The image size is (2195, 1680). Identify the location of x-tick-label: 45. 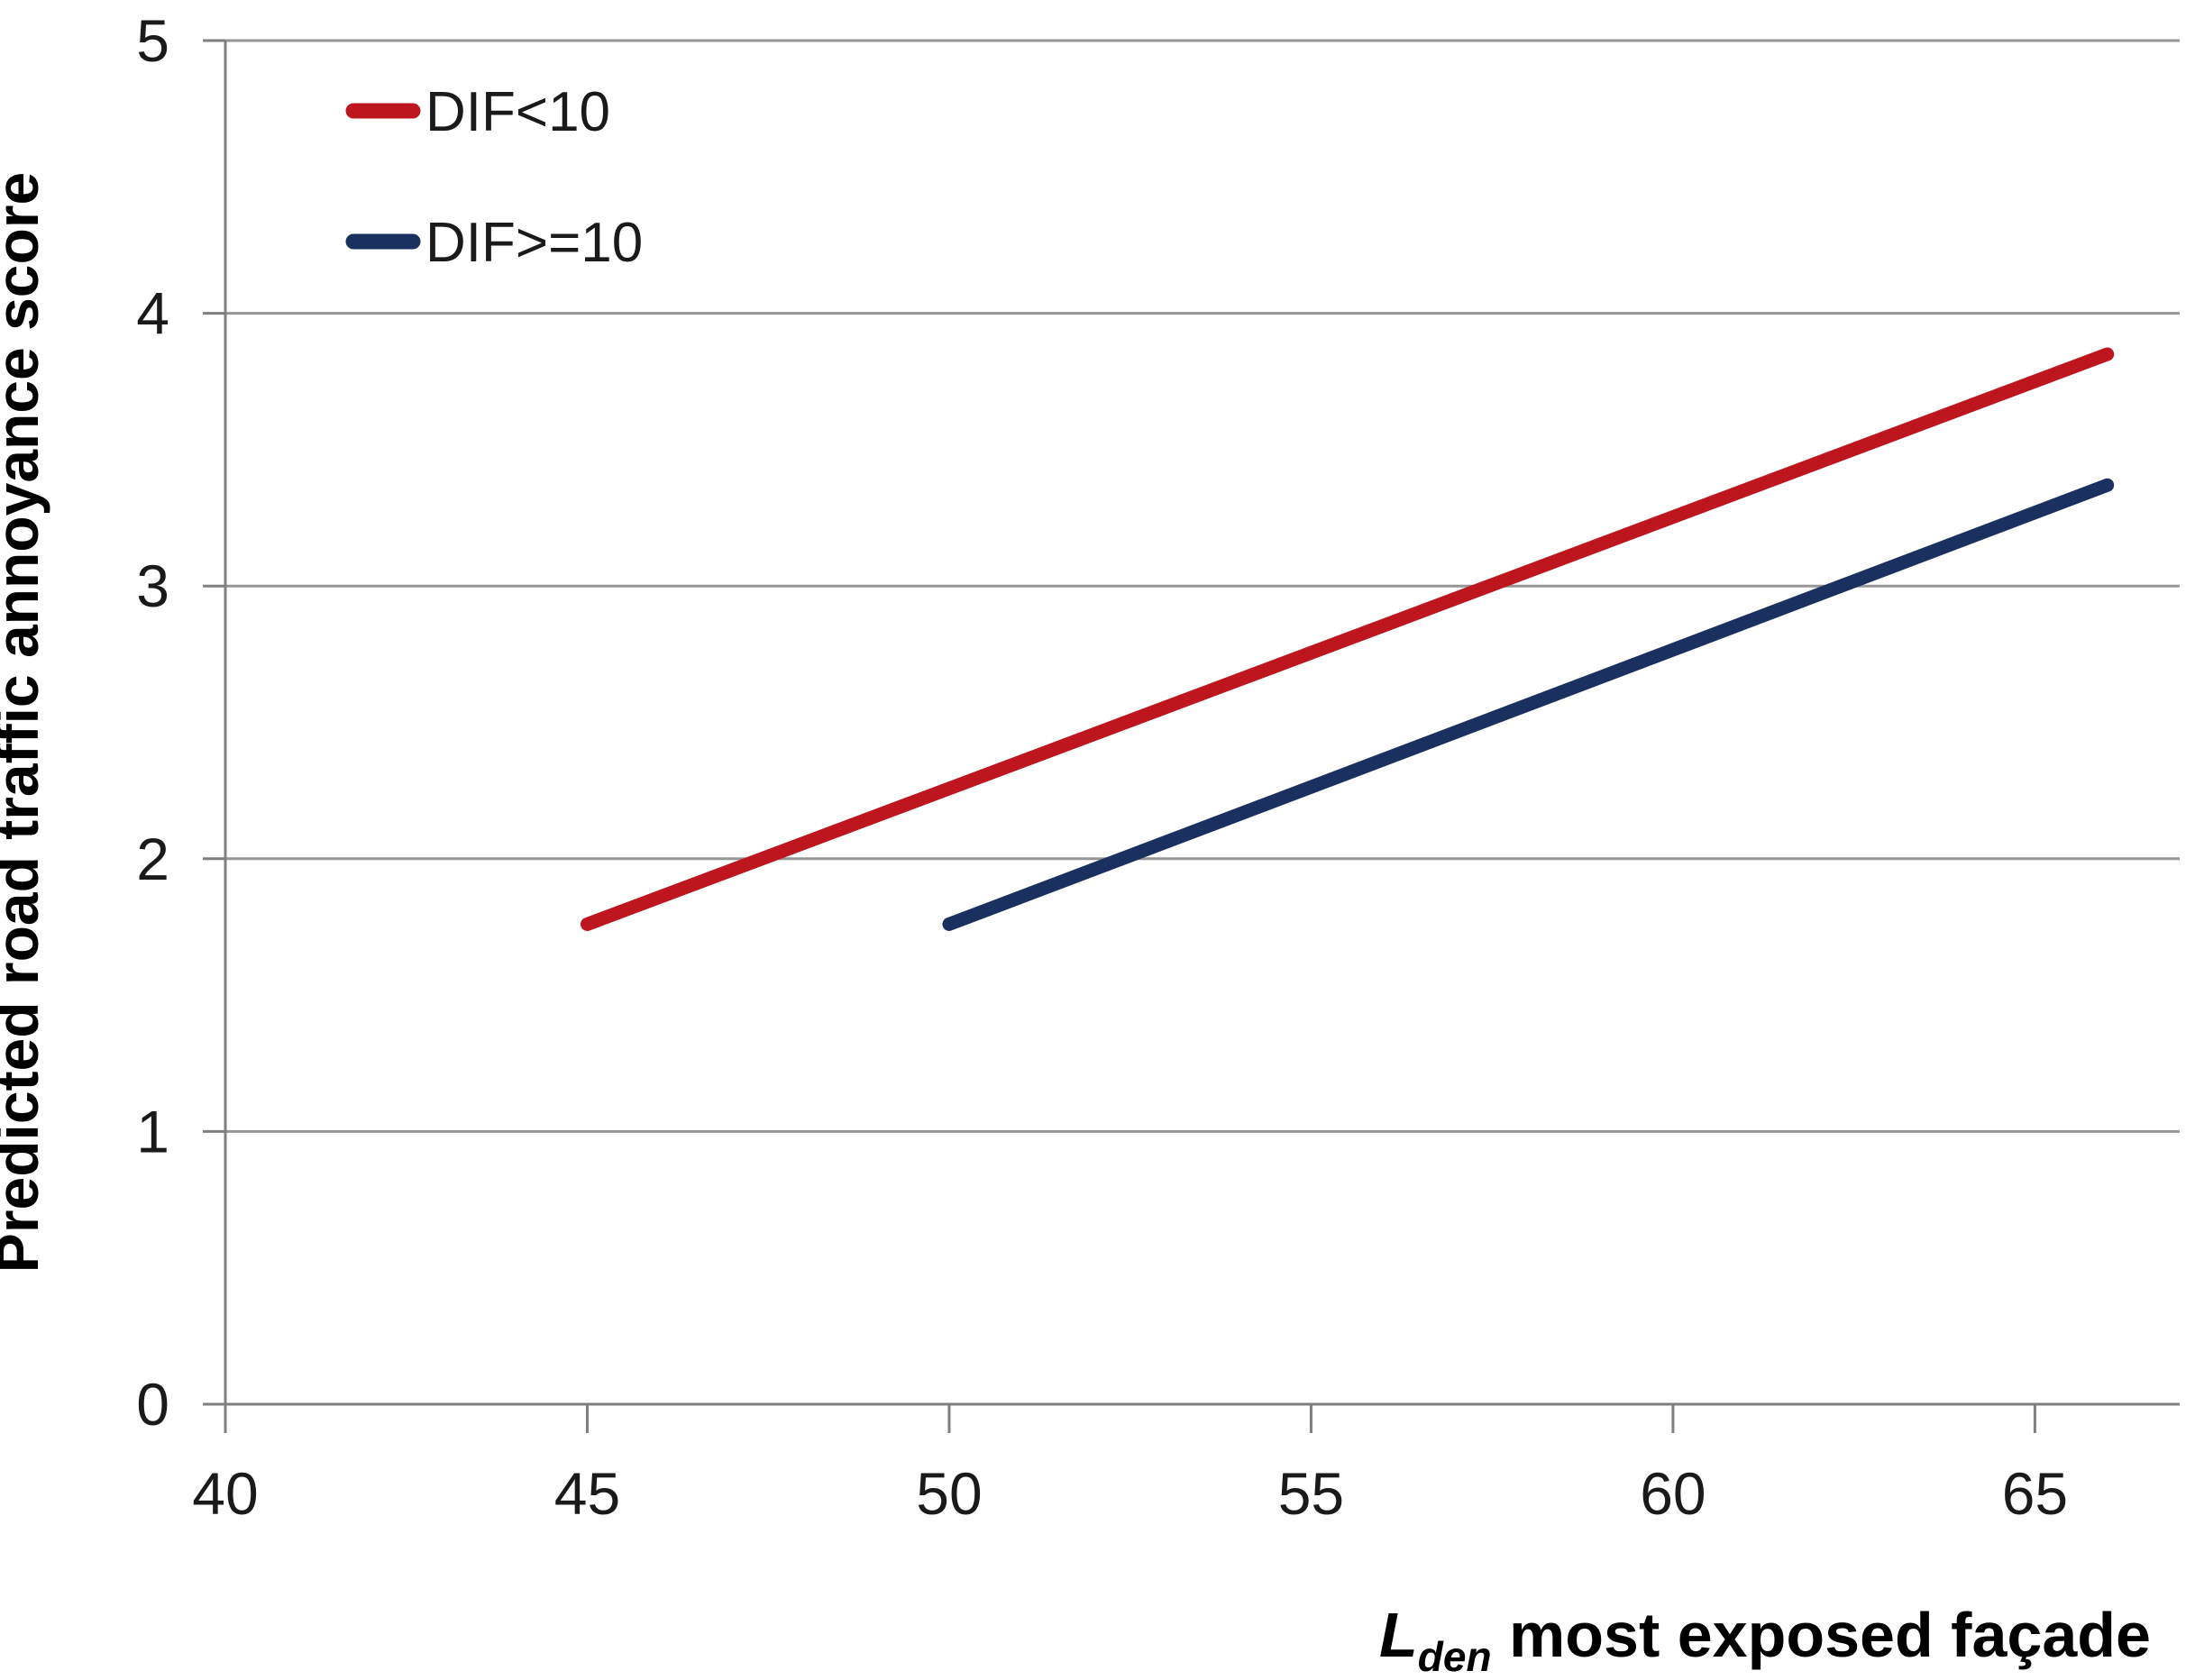
(587, 1493).